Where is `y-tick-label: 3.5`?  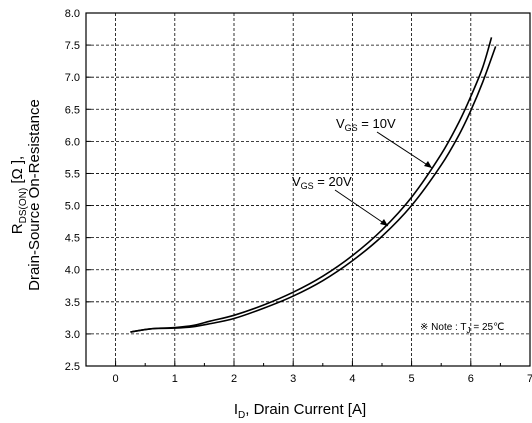 y-tick-label: 3.5 is located at coordinates (72, 303).